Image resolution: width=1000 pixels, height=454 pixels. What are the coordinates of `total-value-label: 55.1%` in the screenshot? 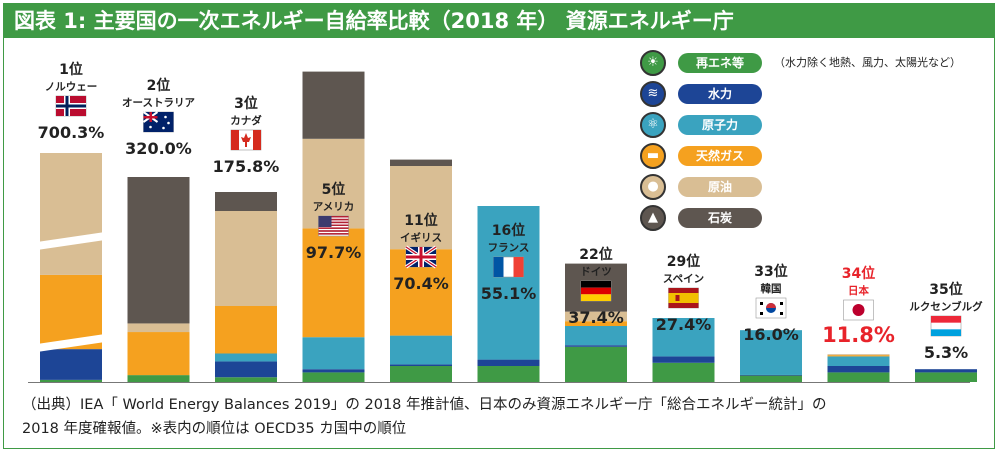 It's located at (509, 293).